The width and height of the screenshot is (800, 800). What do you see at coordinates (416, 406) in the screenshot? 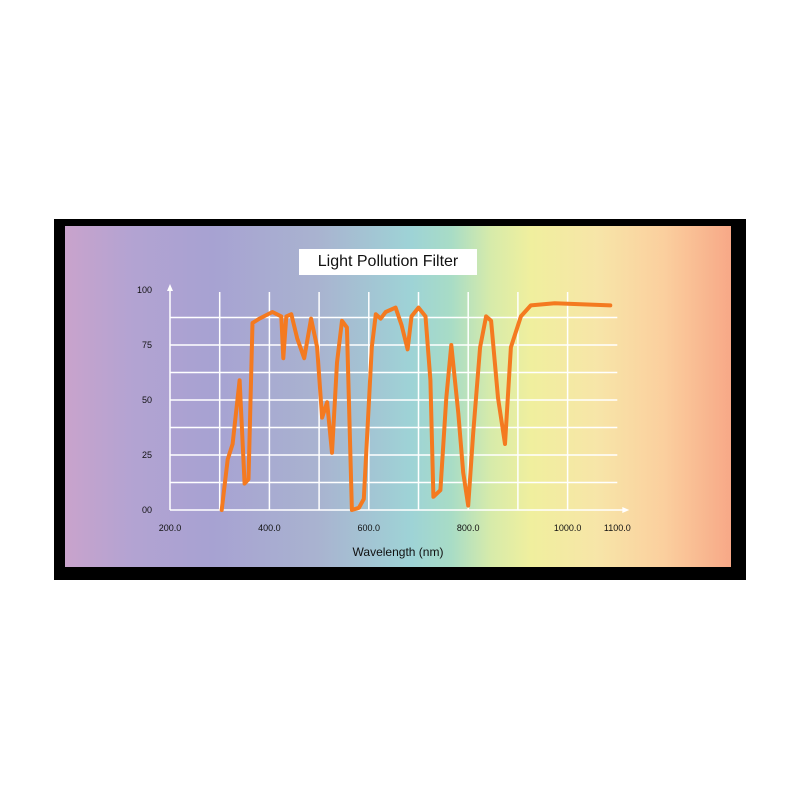
I see `series-line` at bounding box center [416, 406].